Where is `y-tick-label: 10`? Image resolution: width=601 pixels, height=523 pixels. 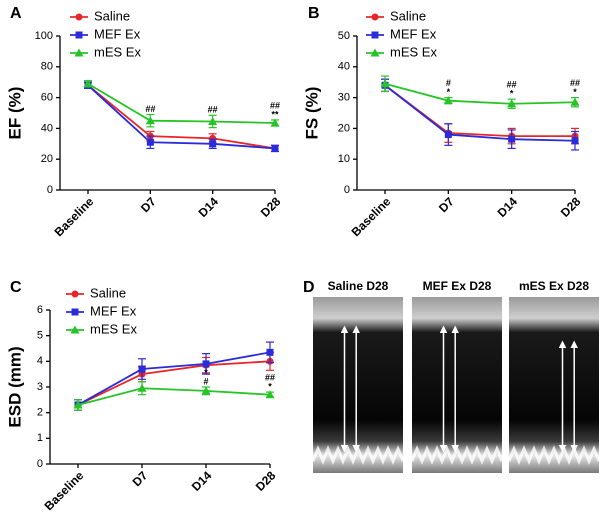
y-tick-label: 10 is located at coordinates (344, 159).